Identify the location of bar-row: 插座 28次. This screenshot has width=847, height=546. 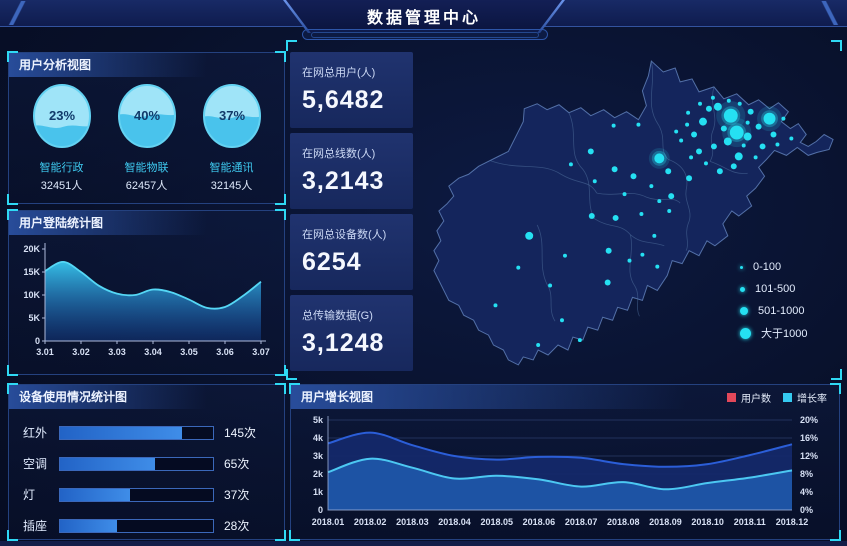
(146, 525).